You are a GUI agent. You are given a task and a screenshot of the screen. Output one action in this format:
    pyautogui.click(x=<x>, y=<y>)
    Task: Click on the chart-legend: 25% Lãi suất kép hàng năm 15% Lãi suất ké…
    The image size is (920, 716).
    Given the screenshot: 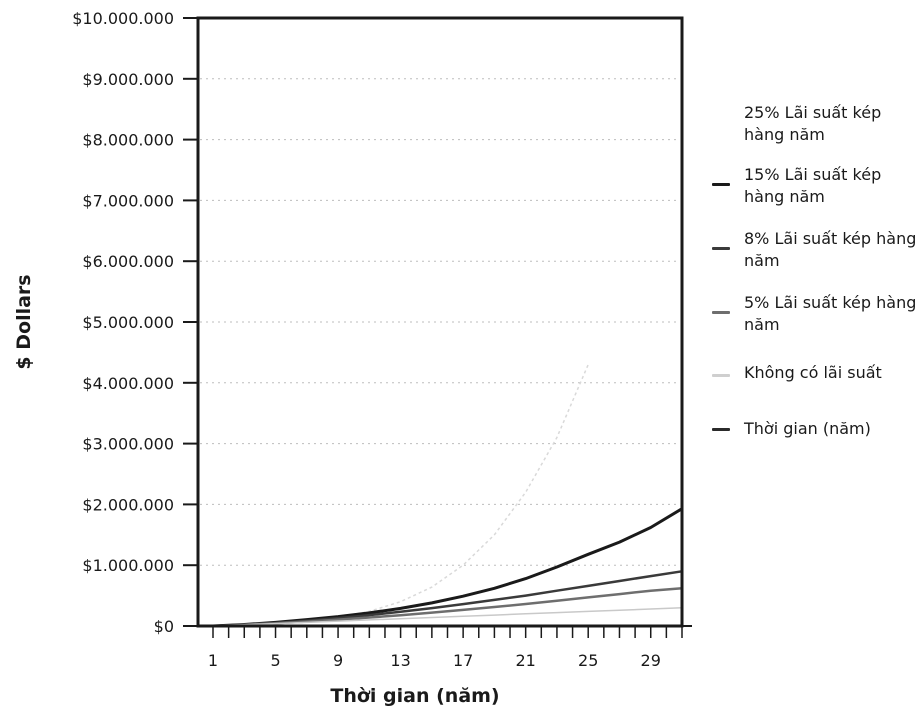 What is the action you would take?
    pyautogui.click(x=813, y=271)
    